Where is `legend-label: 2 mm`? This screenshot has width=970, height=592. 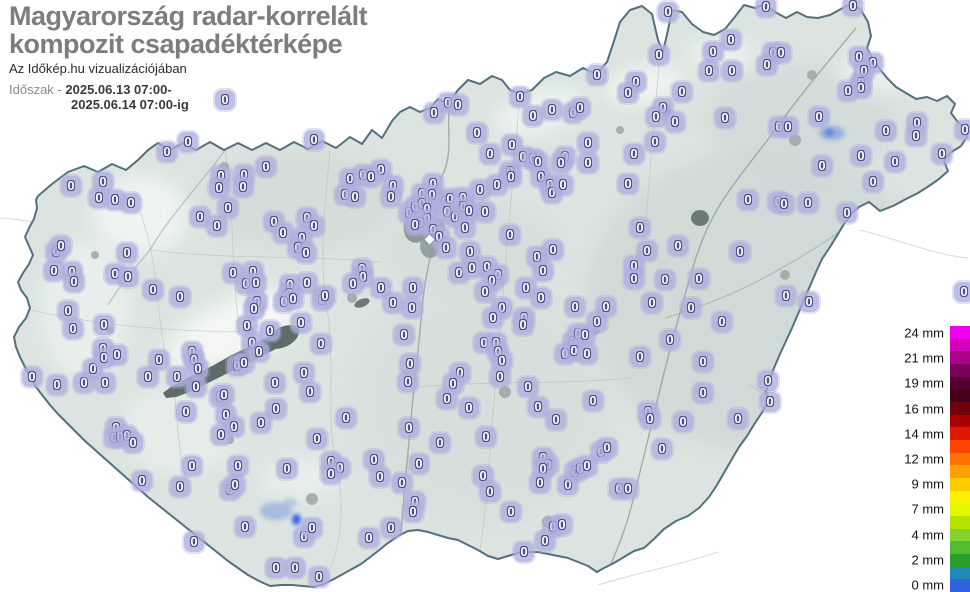
legend-label: 2 mm is located at coordinates (928, 560).